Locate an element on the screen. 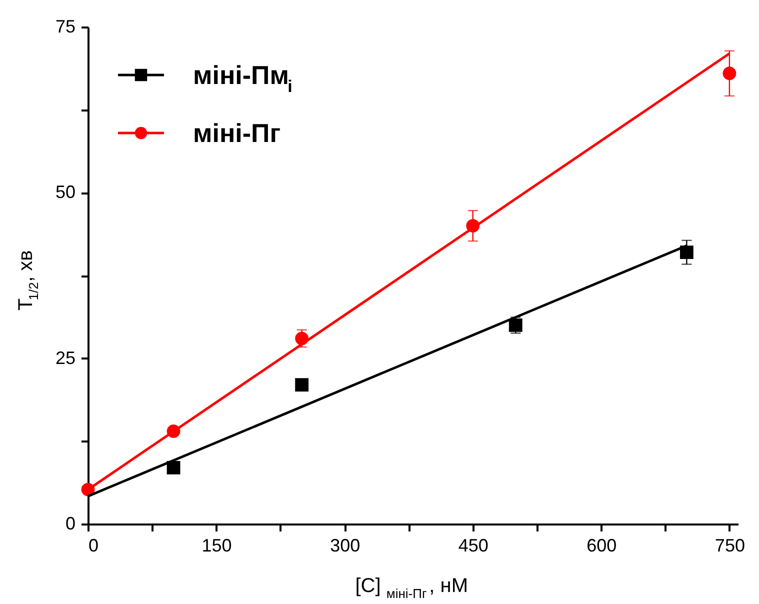 The image size is (759, 604). legend-label: міні-Пг is located at coordinates (237, 133).